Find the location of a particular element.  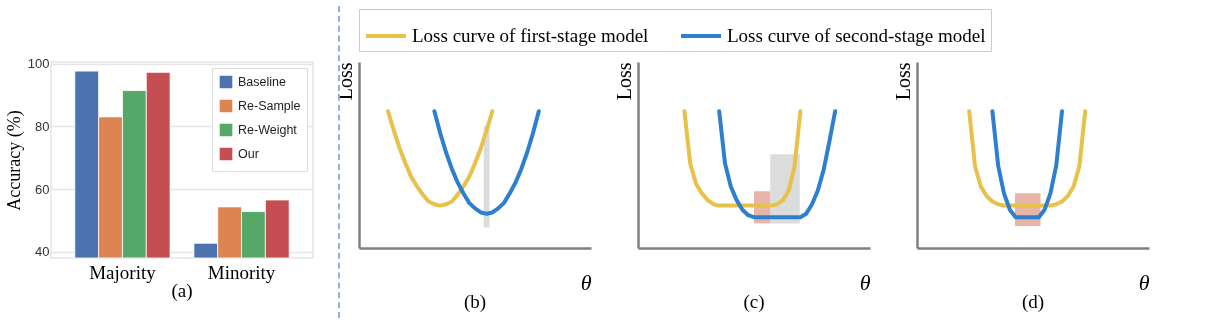

y-tick-label: 40 is located at coordinates (42, 252).